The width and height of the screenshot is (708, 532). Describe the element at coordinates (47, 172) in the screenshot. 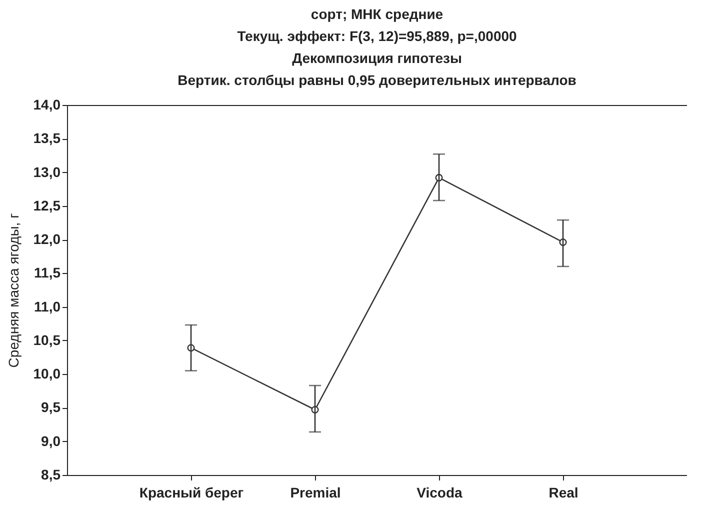

I see `y-tick-label: 13,0` at that location.